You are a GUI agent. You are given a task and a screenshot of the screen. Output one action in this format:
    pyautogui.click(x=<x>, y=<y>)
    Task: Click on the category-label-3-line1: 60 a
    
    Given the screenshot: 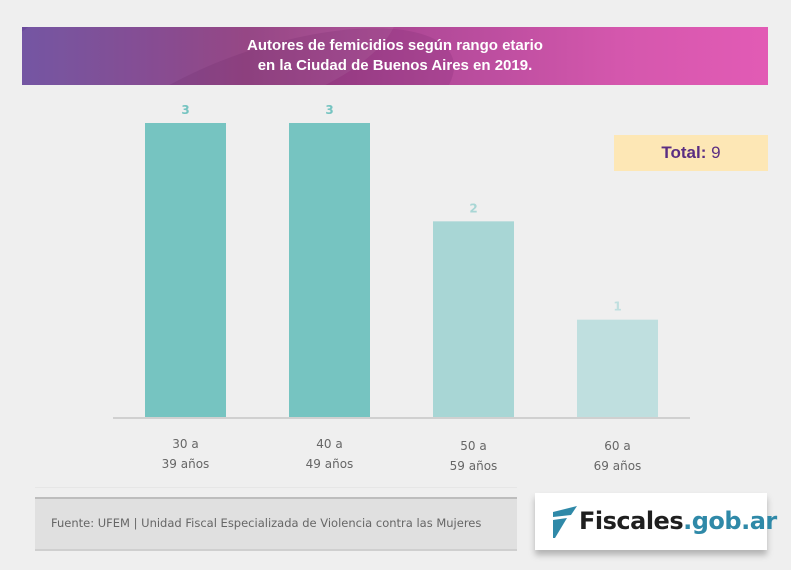 What is the action you would take?
    pyautogui.click(x=617, y=446)
    